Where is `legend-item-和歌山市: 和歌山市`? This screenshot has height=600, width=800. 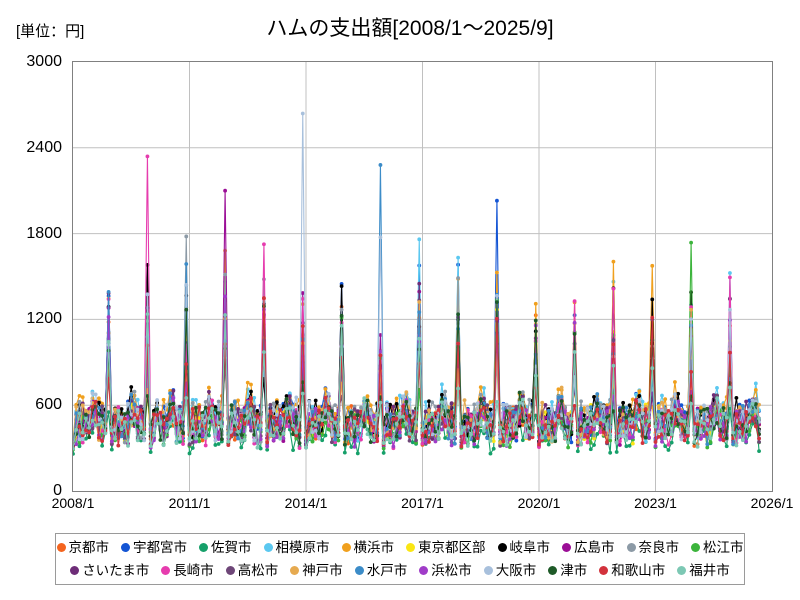 legend-item-和歌山市: 和歌山市 is located at coordinates (632, 570).